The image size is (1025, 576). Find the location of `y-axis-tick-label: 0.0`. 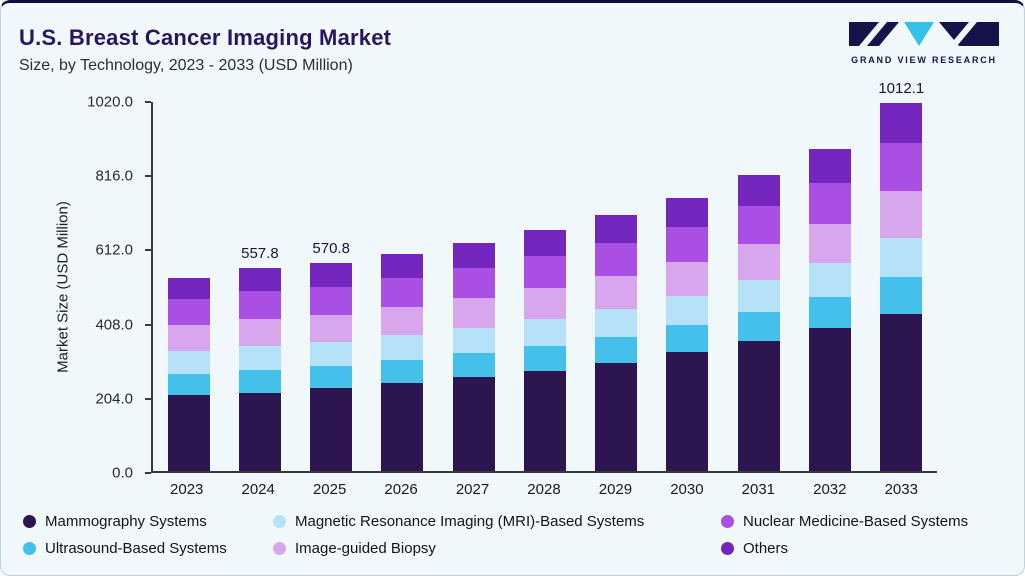

y-axis-tick-label: 0.0 is located at coordinates (122, 473).